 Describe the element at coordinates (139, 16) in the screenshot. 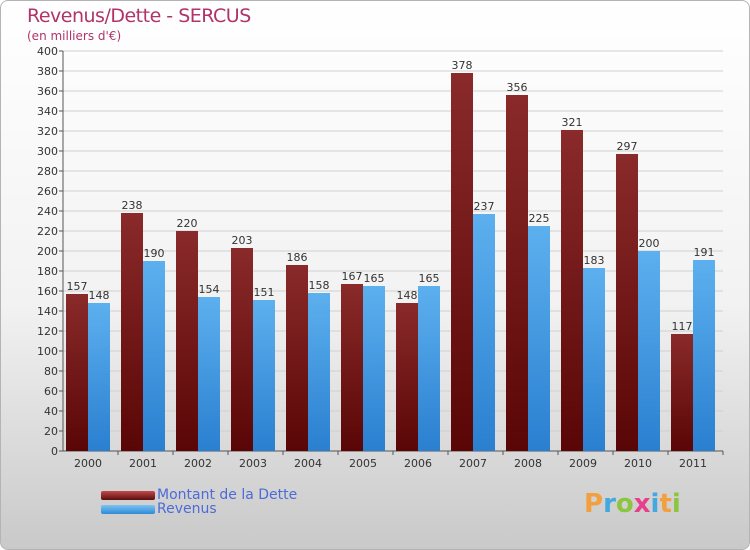

I see `chart-title: Revenus/Dette - SERCUS` at that location.